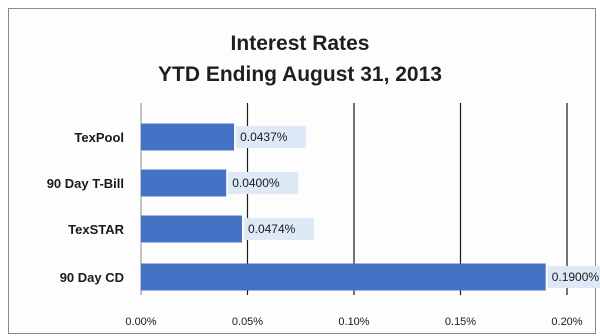 Image resolution: width=600 pixels, height=336 pixels. Describe the element at coordinates (184, 183) in the screenshot. I see `bar-90-day-t-bill` at that location.